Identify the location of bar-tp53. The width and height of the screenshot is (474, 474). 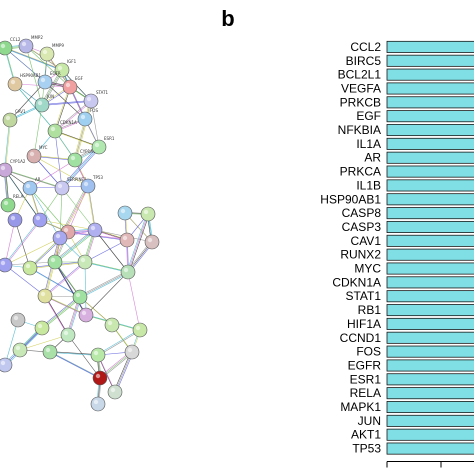
(430, 448).